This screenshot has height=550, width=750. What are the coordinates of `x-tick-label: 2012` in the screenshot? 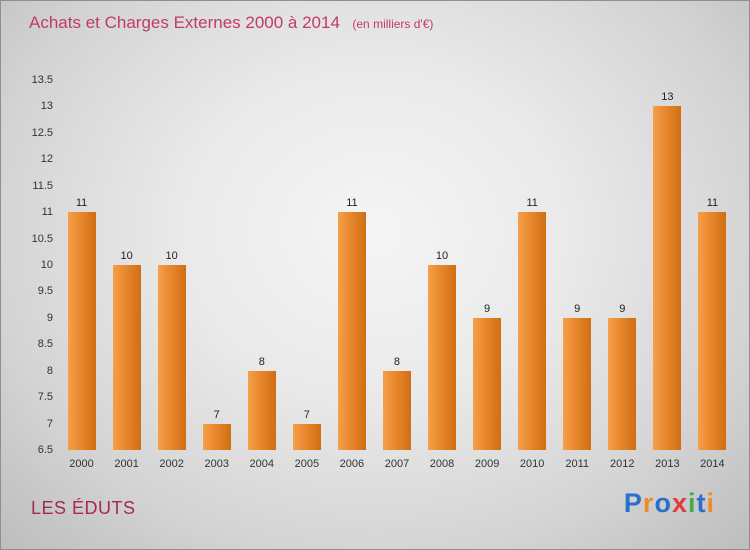 It's located at (622, 464).